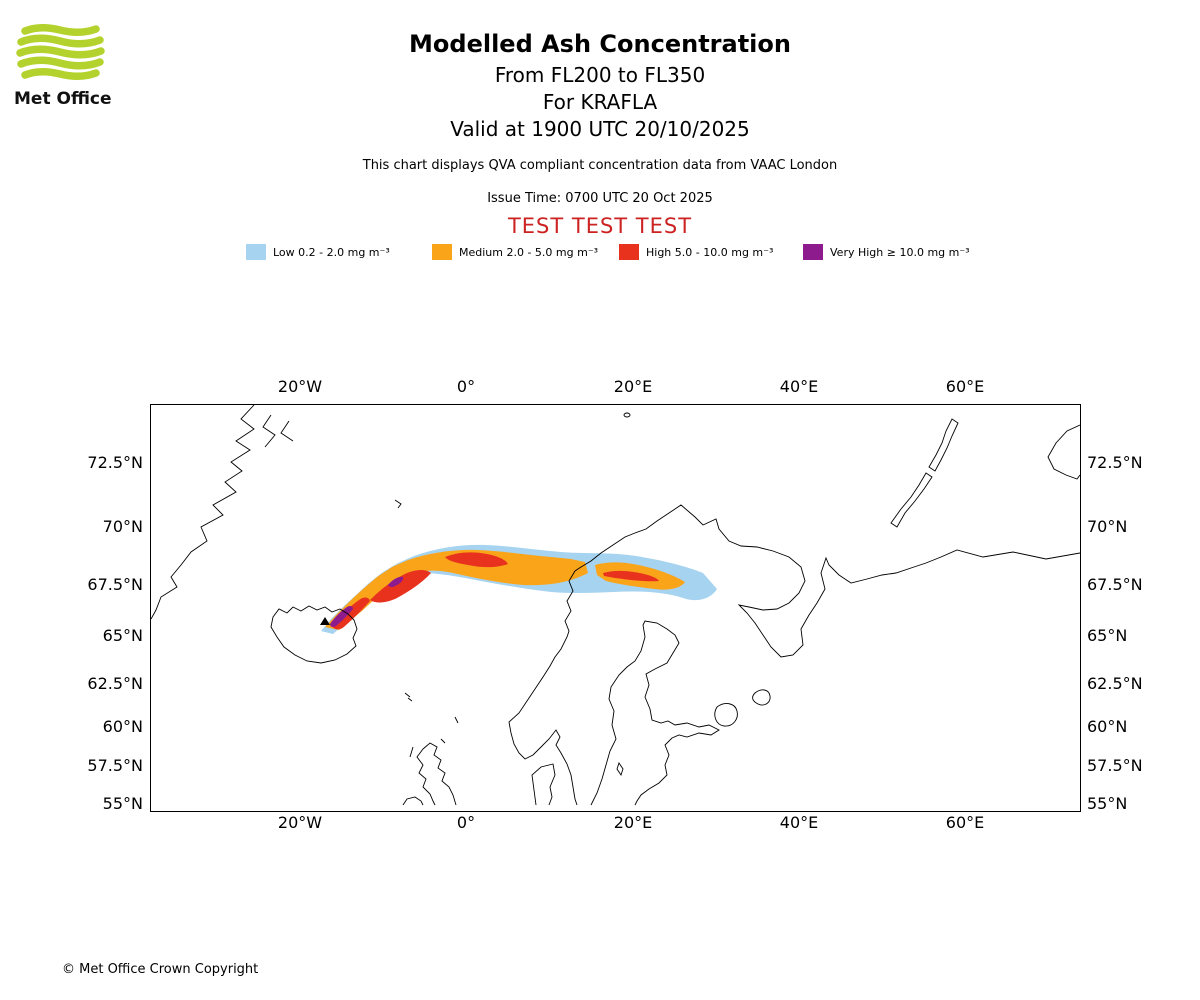 The width and height of the screenshot is (1200, 1000). What do you see at coordinates (431, 725) in the screenshot?
I see `coastline-small-islands` at bounding box center [431, 725].